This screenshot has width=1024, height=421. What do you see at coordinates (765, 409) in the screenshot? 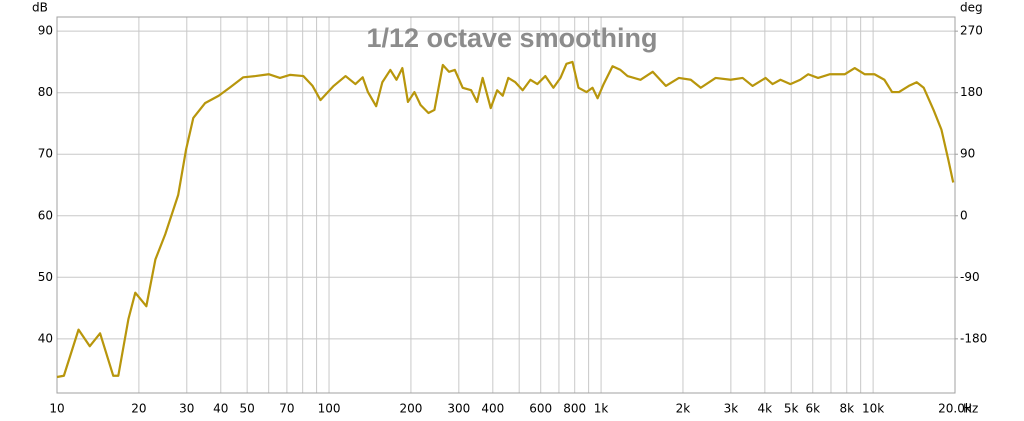
I see `x-tick-label: 4k` at bounding box center [765, 409].